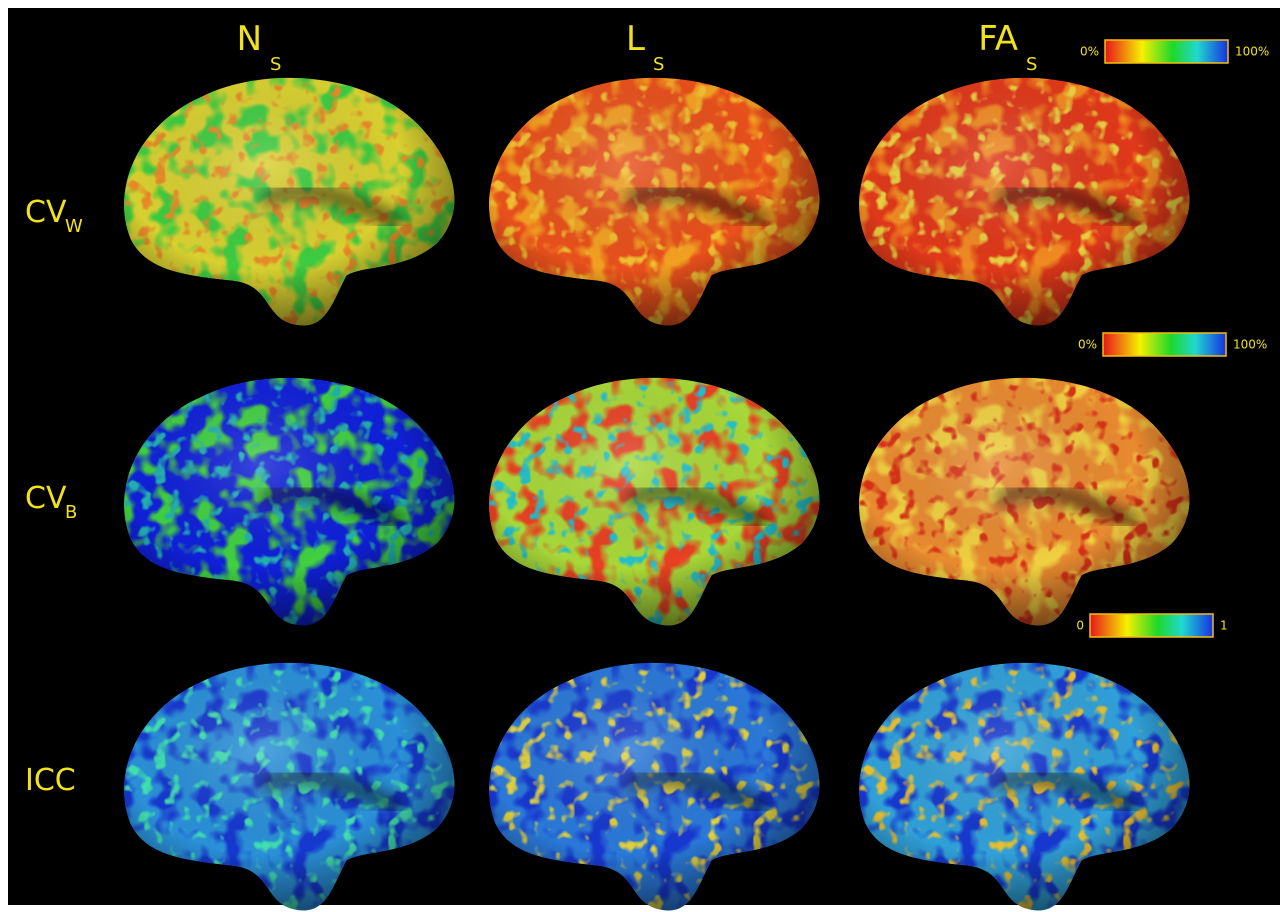  Describe the element at coordinates (50, 780) in the screenshot. I see `row-label: ICC` at that location.